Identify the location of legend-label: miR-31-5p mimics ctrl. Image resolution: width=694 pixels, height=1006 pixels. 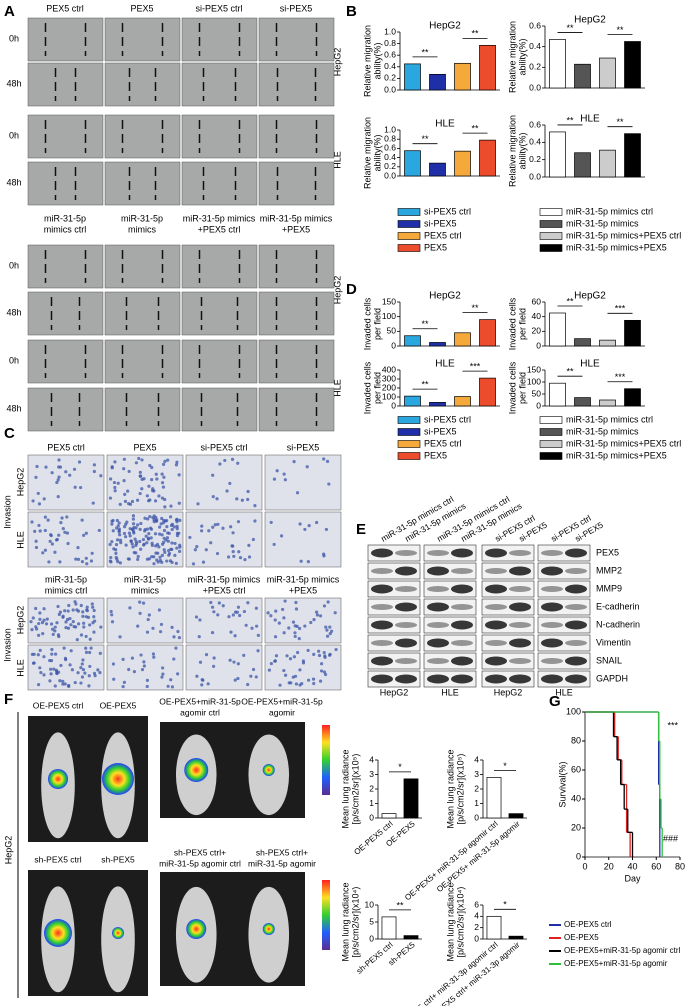
(609, 211).